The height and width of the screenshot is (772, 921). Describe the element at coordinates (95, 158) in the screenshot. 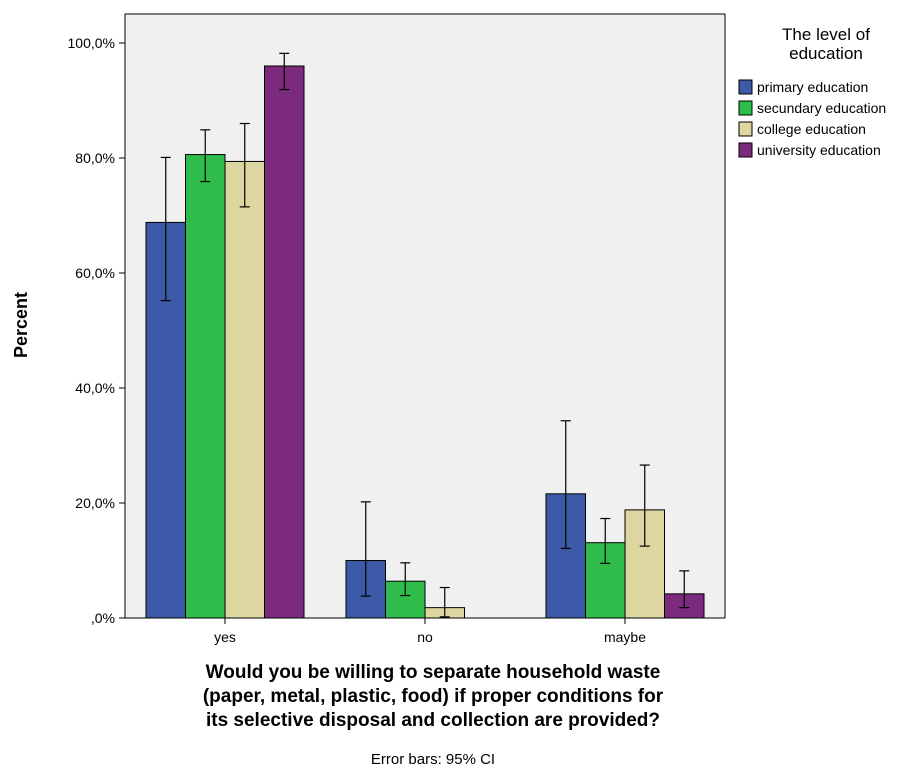

I see `y-tick-label: 80,0%` at that location.